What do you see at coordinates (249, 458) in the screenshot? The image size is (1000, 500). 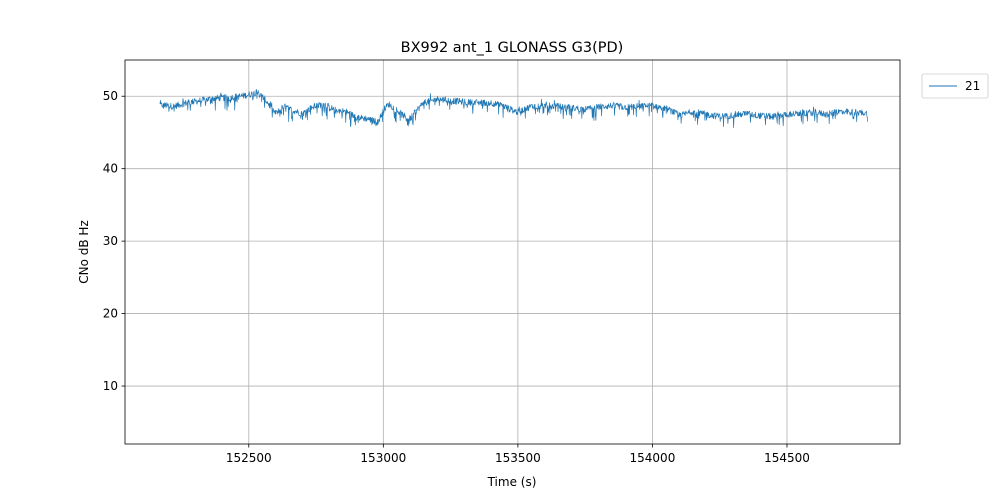 I see `x-tick-label: 152500` at bounding box center [249, 458].